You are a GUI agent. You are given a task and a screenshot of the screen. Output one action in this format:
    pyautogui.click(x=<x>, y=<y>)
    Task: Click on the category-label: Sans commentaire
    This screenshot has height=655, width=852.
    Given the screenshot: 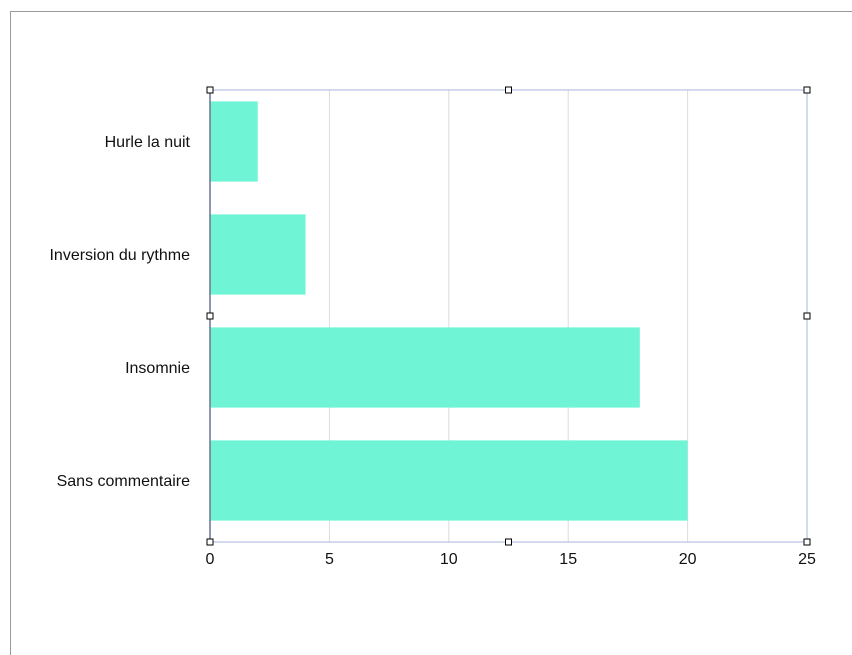 What is the action you would take?
    pyautogui.click(x=123, y=481)
    